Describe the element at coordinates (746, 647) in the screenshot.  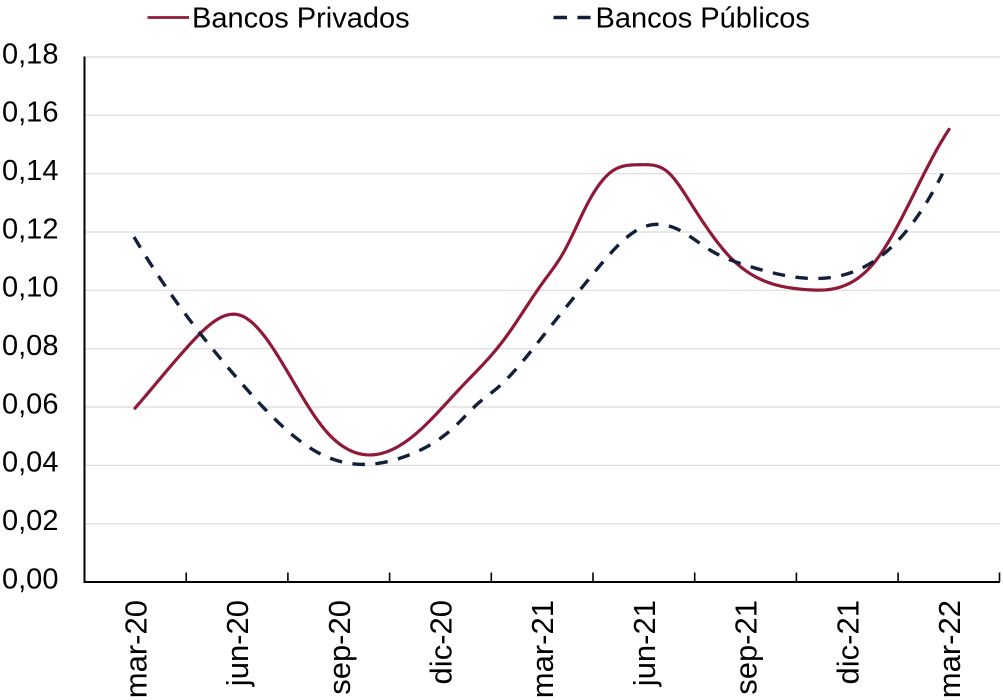
I see `svg-text: sep-21` at that location.